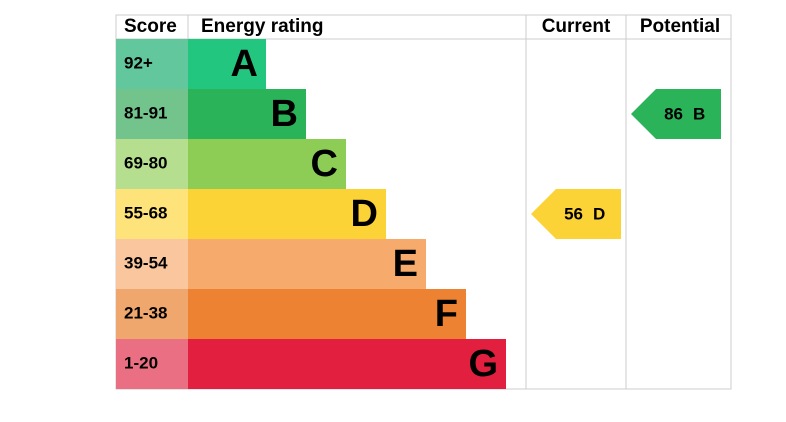 The width and height of the screenshot is (786, 422). What do you see at coordinates (680, 26) in the screenshot?
I see `header-potential: Potential` at bounding box center [680, 26].